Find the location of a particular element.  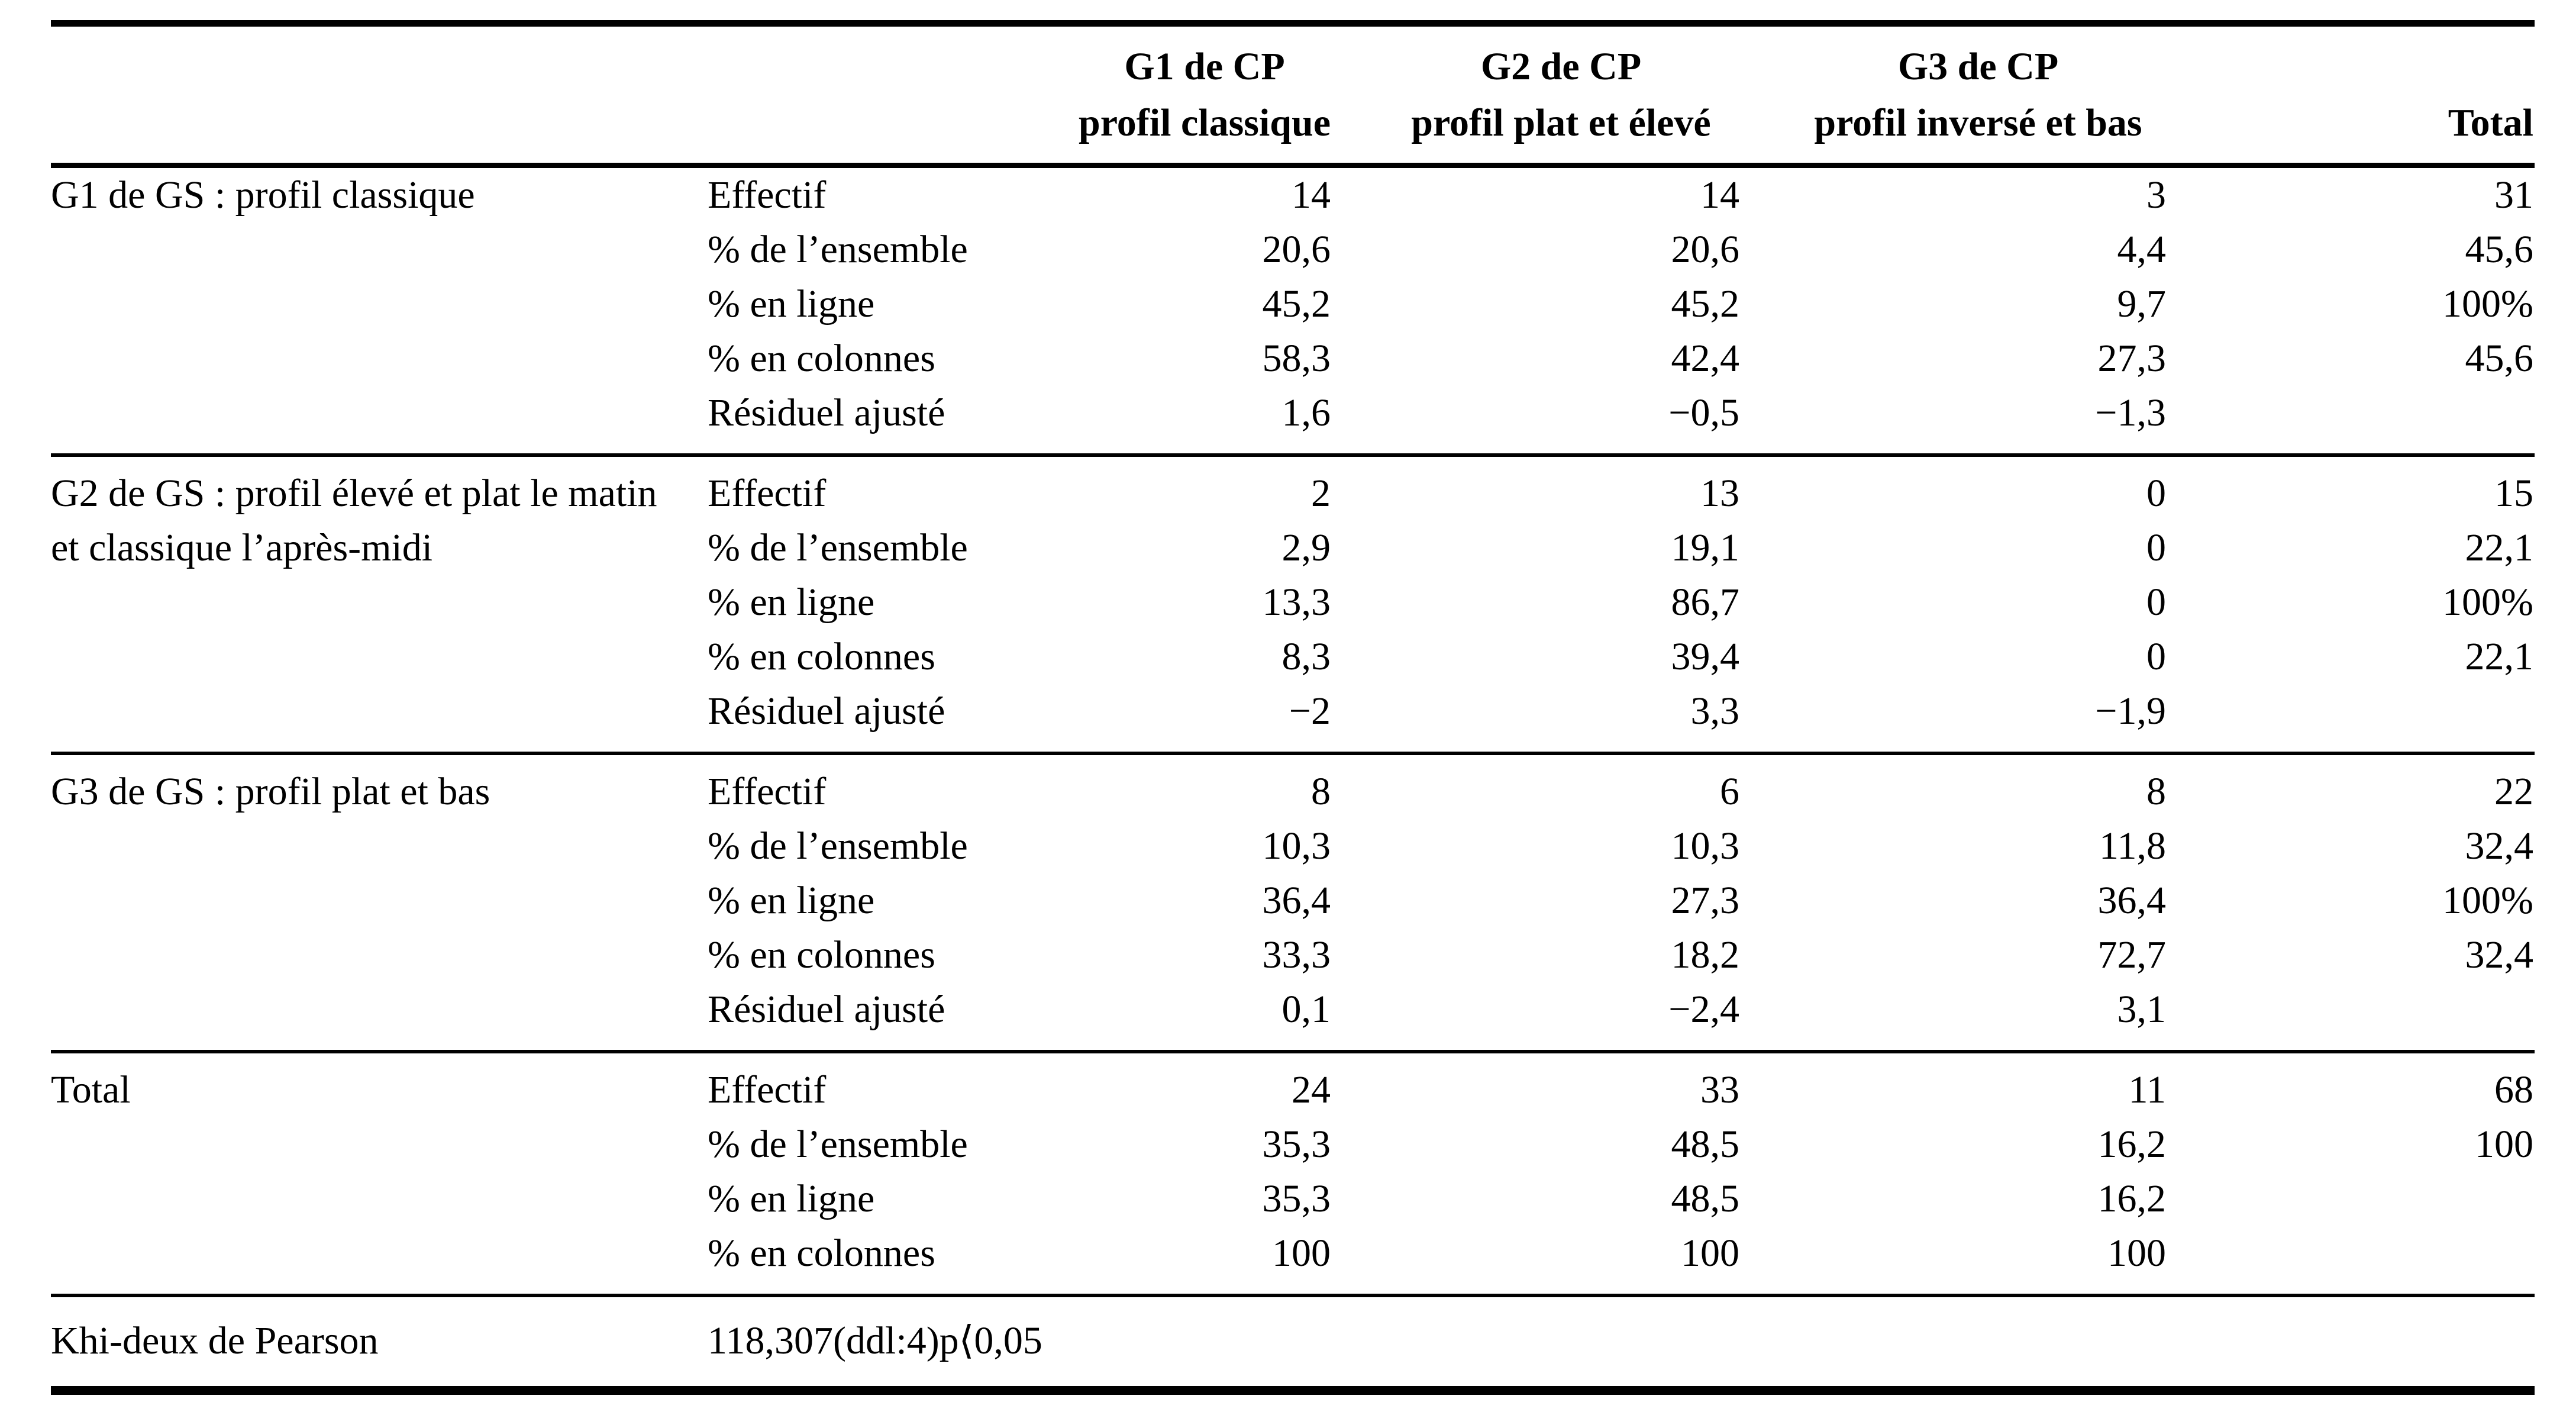

table-row: Résiduel ajusté 1,6 −0,5 −1,3 is located at coordinates (1293, 420).